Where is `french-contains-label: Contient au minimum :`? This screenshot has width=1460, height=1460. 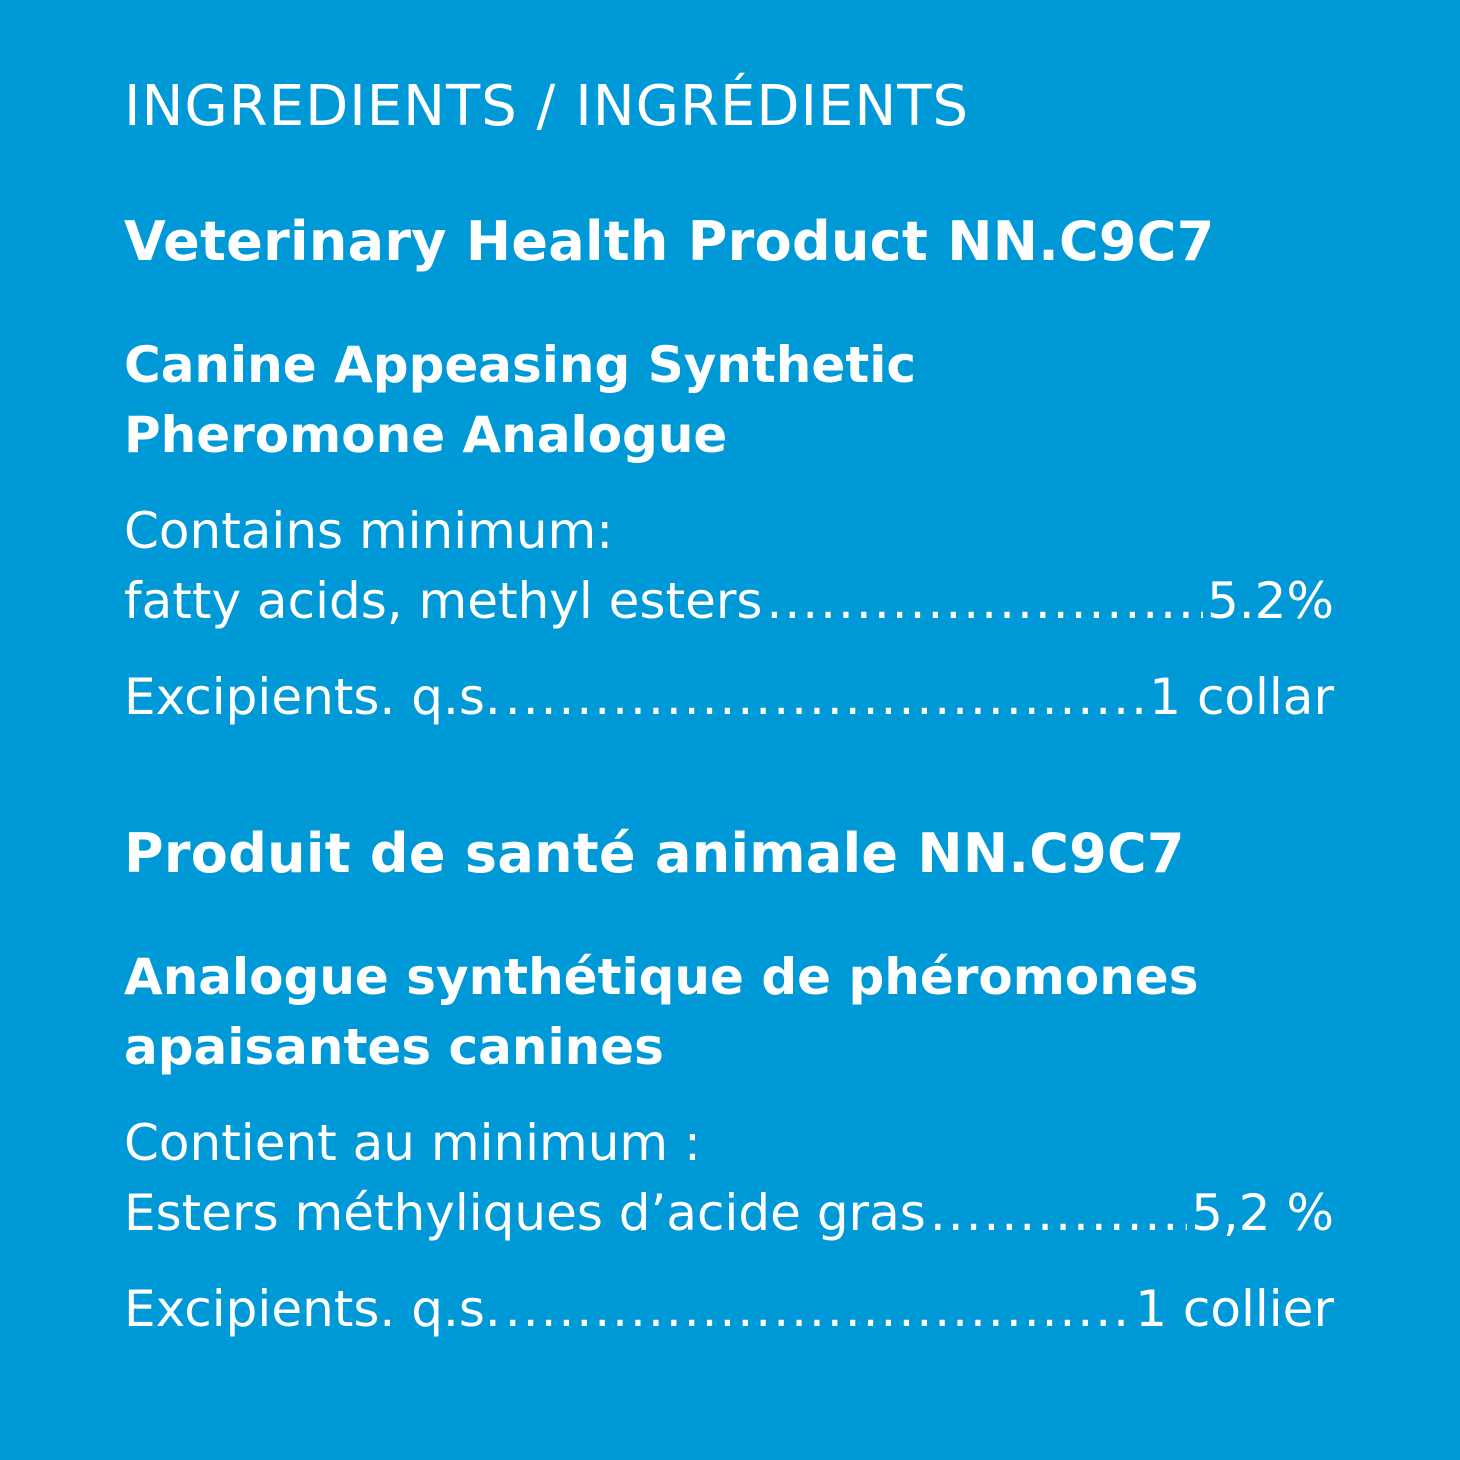 french-contains-label: Contient au minimum : is located at coordinates (412, 1143).